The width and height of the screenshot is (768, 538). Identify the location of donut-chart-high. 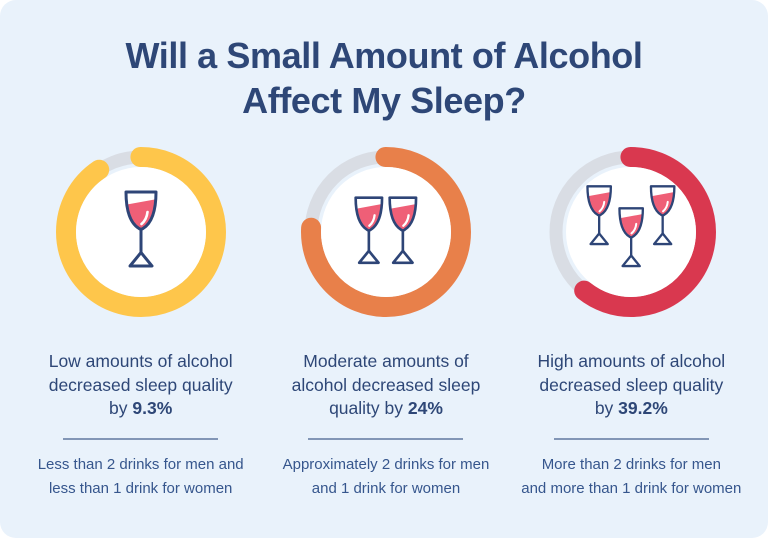
(631, 232).